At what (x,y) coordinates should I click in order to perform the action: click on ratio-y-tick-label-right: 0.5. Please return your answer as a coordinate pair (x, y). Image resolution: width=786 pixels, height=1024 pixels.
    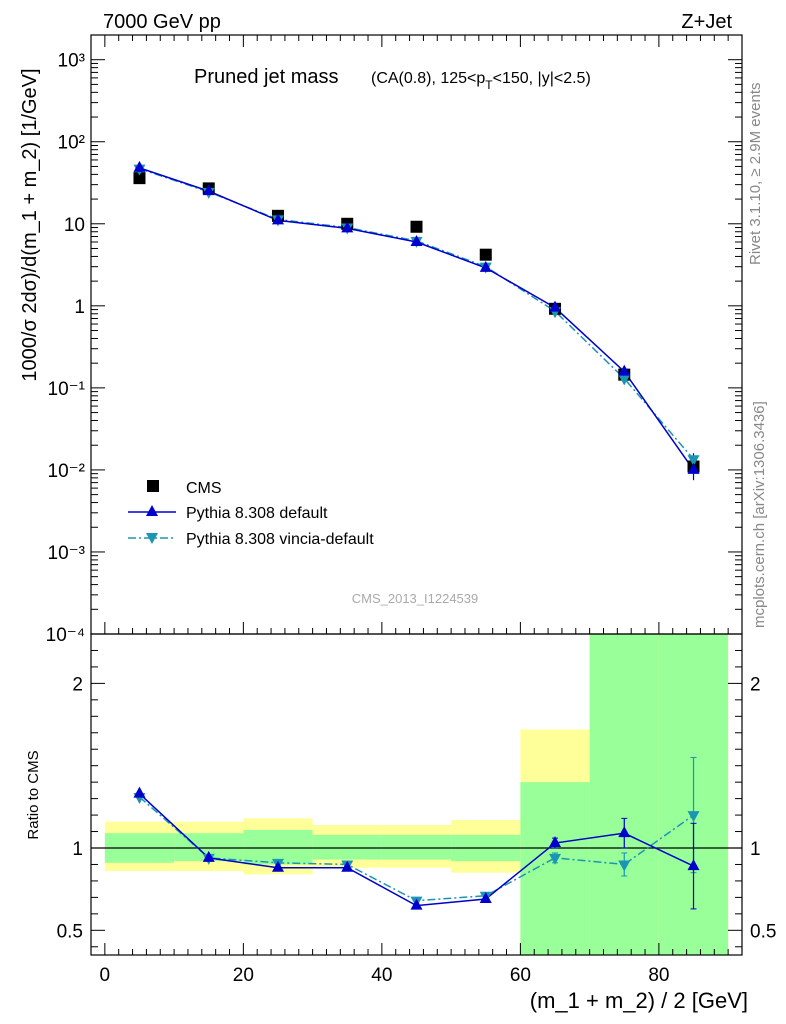
    Looking at the image, I should click on (763, 931).